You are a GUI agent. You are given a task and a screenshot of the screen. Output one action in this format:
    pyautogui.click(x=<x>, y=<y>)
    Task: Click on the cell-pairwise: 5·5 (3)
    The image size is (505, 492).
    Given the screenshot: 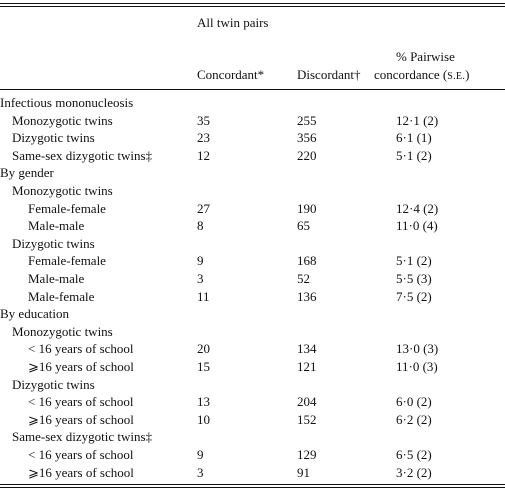 What is the action you would take?
    pyautogui.click(x=414, y=278)
    